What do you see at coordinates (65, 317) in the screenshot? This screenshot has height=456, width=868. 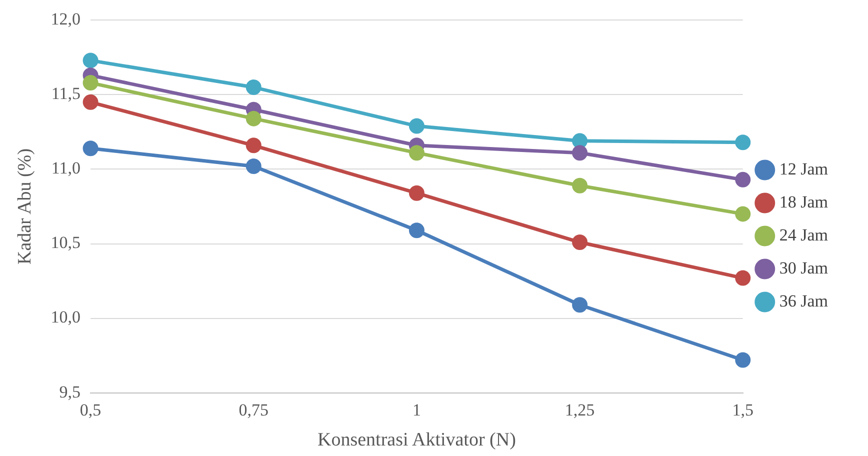 I see `y-tick-label: 10,0` at bounding box center [65, 317].